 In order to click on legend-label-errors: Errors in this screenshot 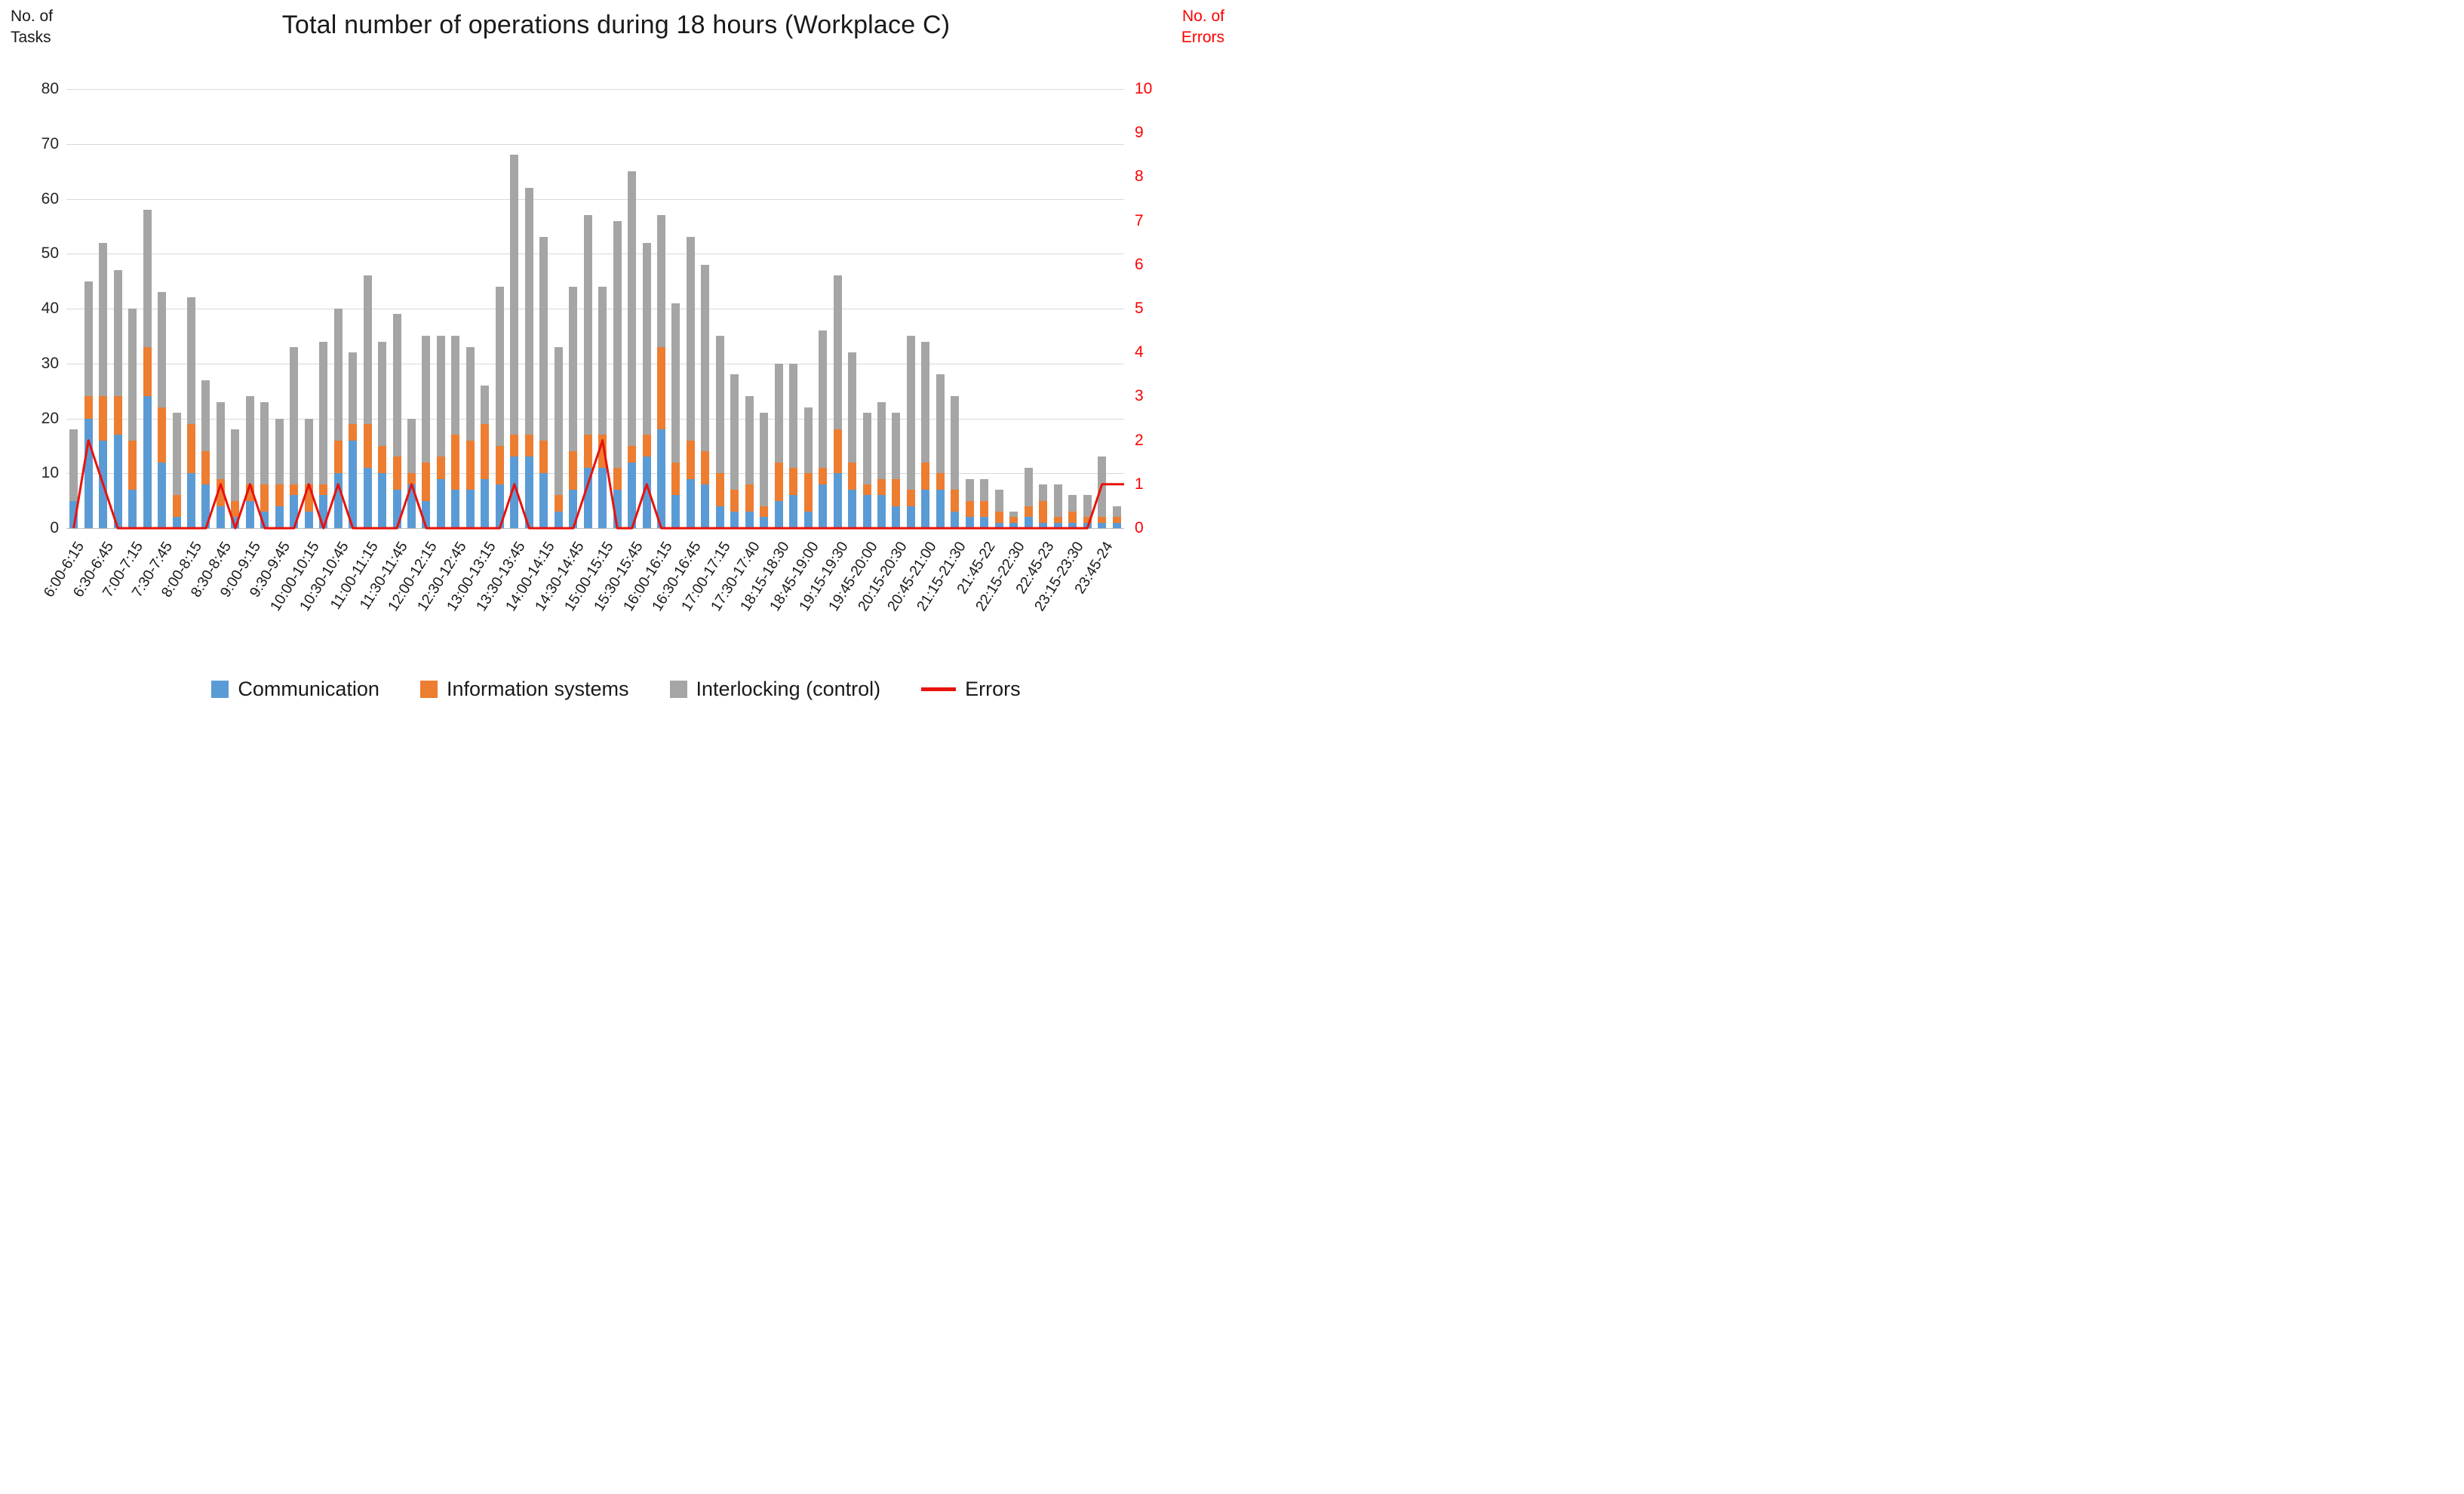, I will do `click(993, 689)`.